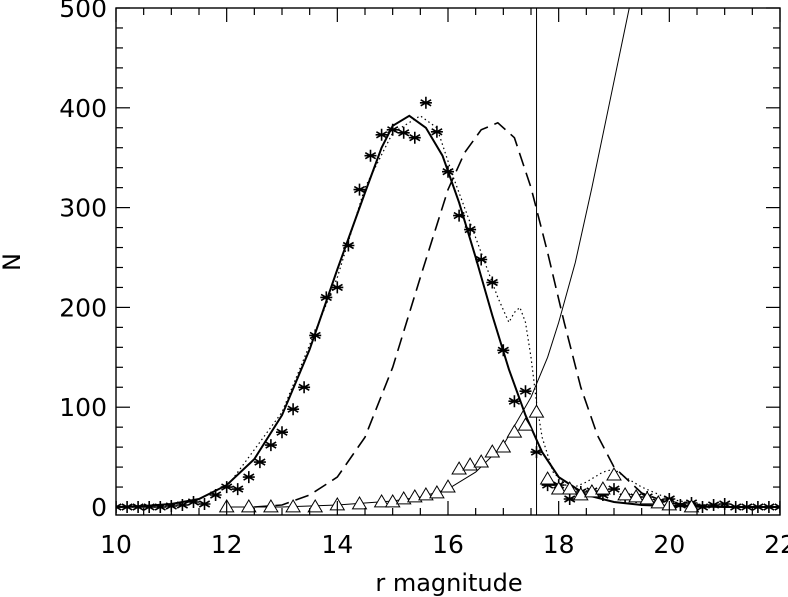 The image size is (788, 597). What do you see at coordinates (13, 262) in the screenshot?
I see `y-axis-label: N` at bounding box center [13, 262].